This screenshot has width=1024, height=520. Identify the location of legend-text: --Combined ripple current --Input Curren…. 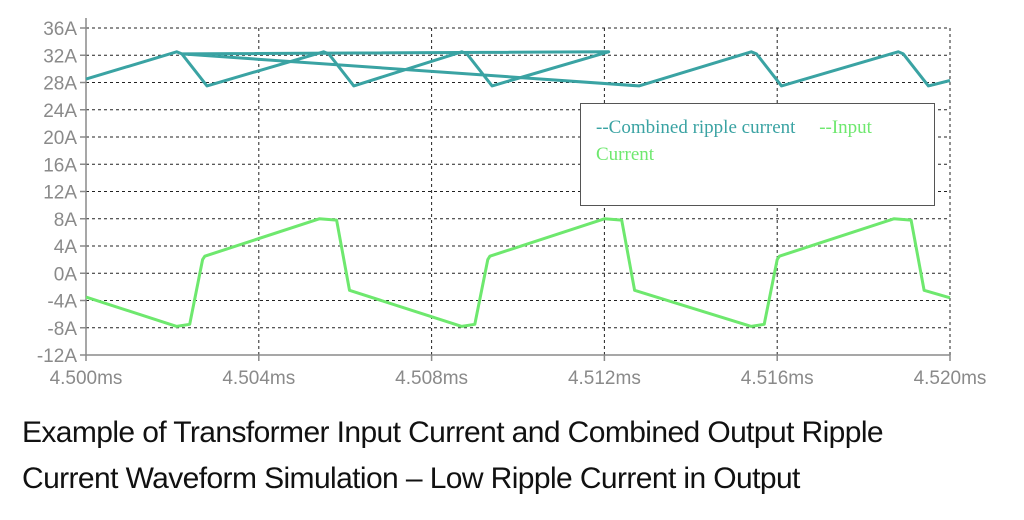
(761, 141).